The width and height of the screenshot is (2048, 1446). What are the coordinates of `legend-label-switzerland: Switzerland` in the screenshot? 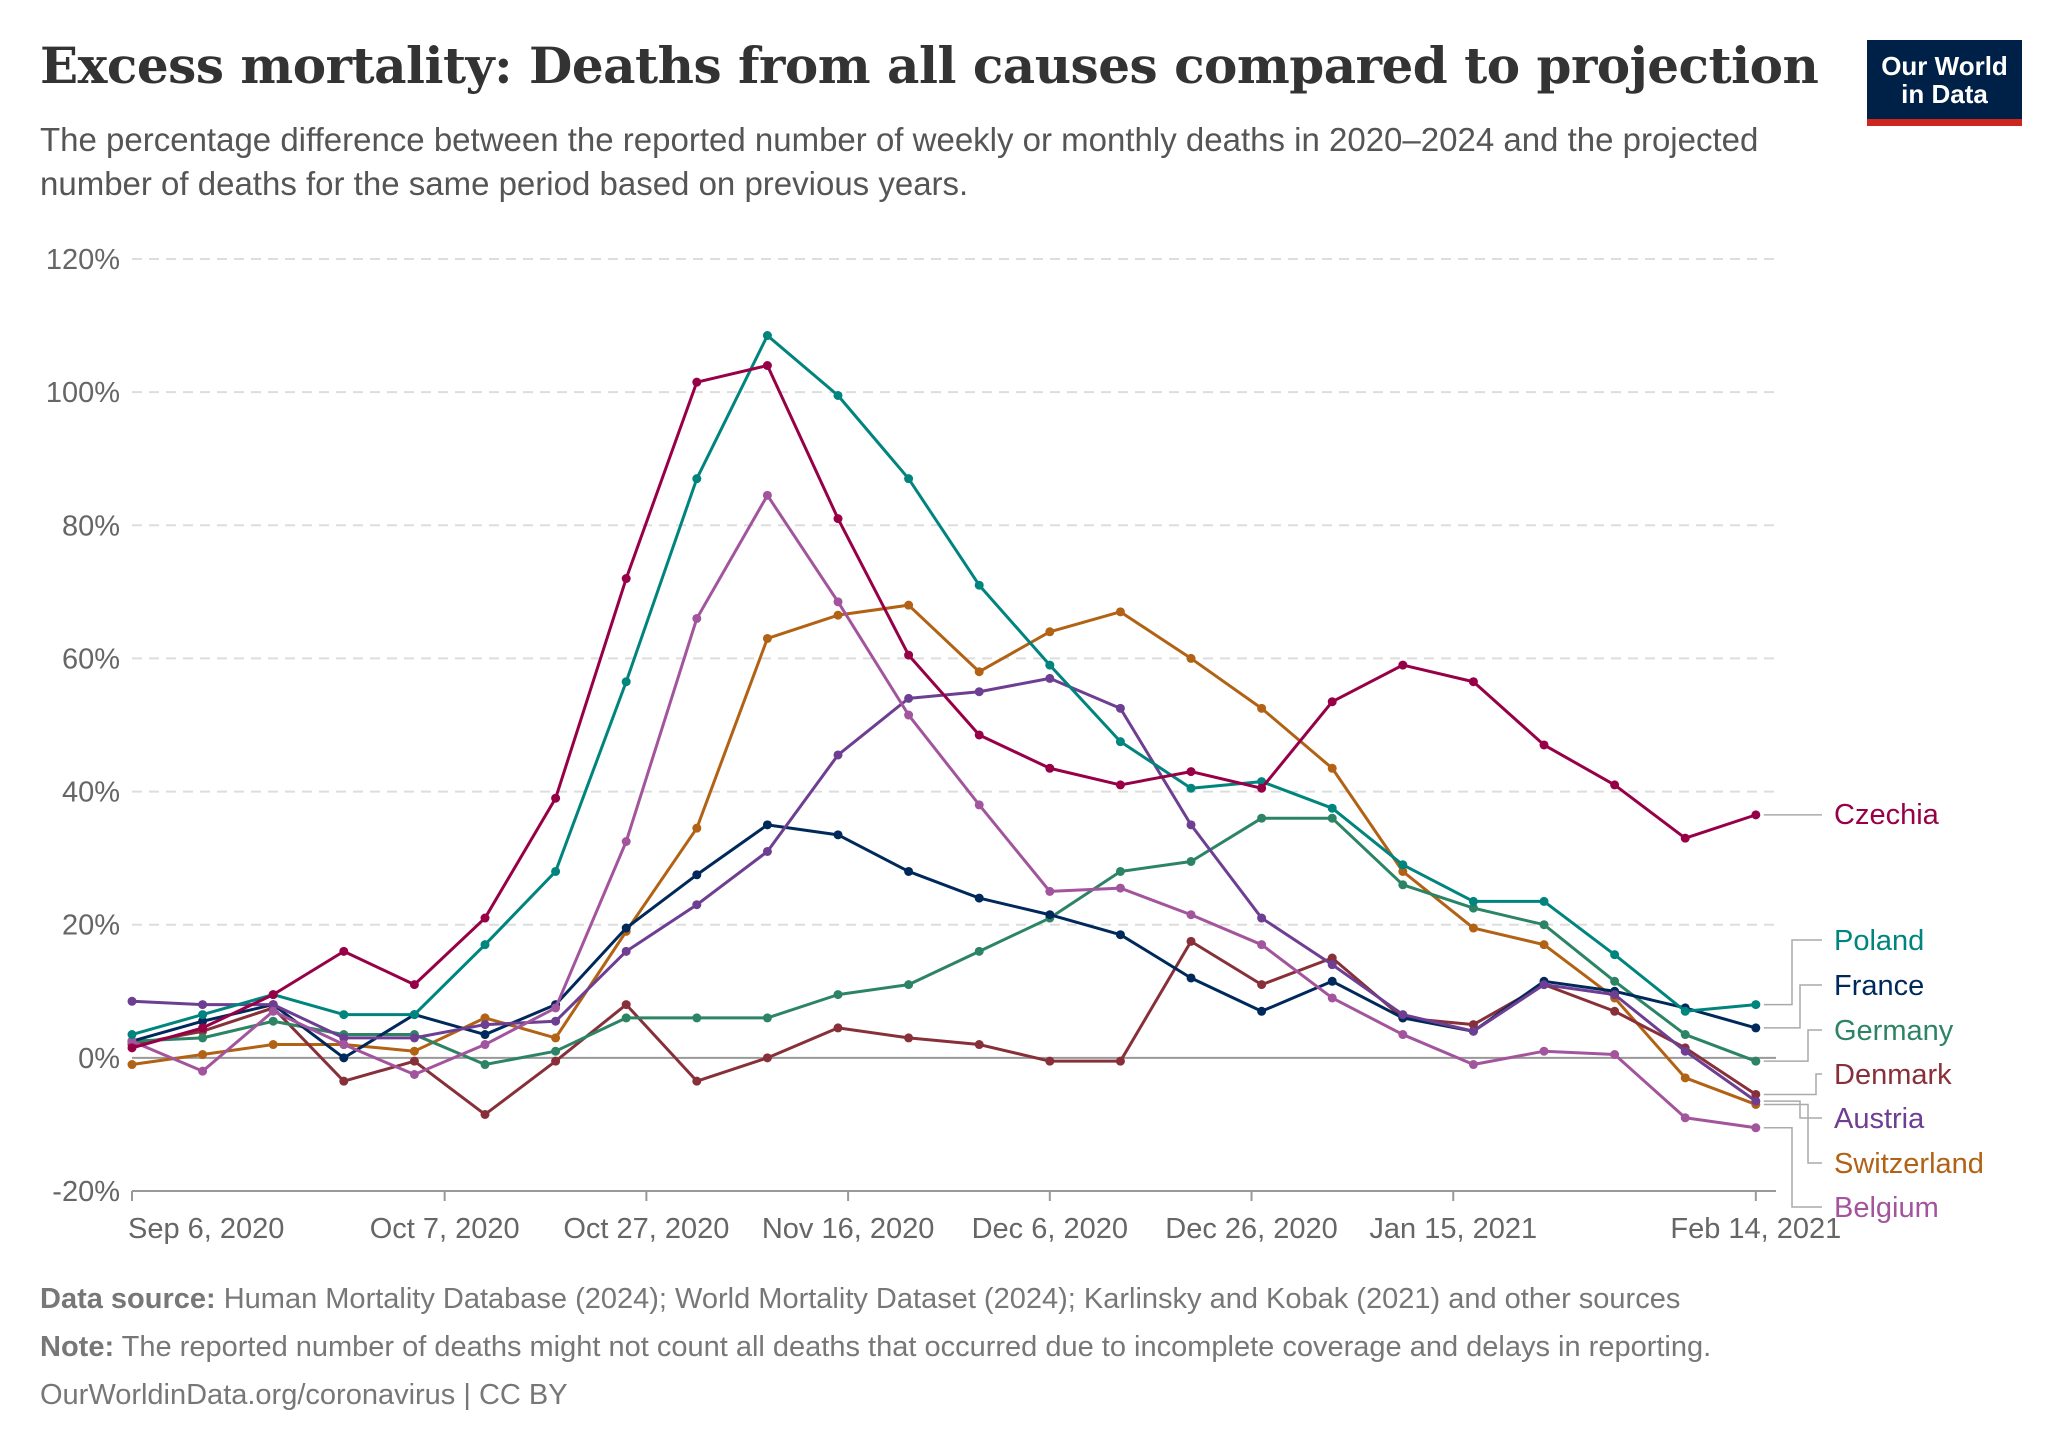 It's located at (1909, 1164).